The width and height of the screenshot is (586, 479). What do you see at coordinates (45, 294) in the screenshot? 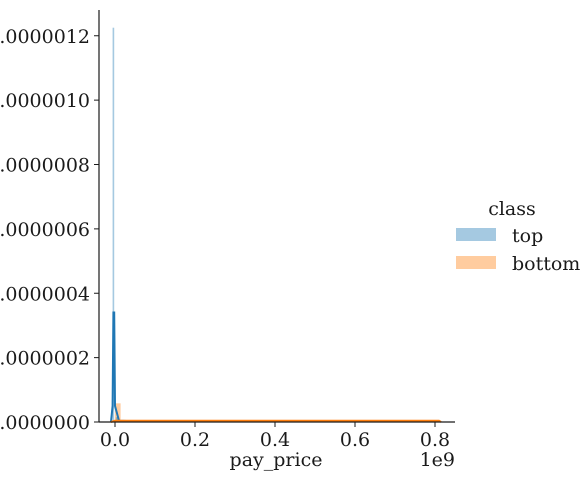
I see `y-tick-label-2: 0.0000004` at bounding box center [45, 294].